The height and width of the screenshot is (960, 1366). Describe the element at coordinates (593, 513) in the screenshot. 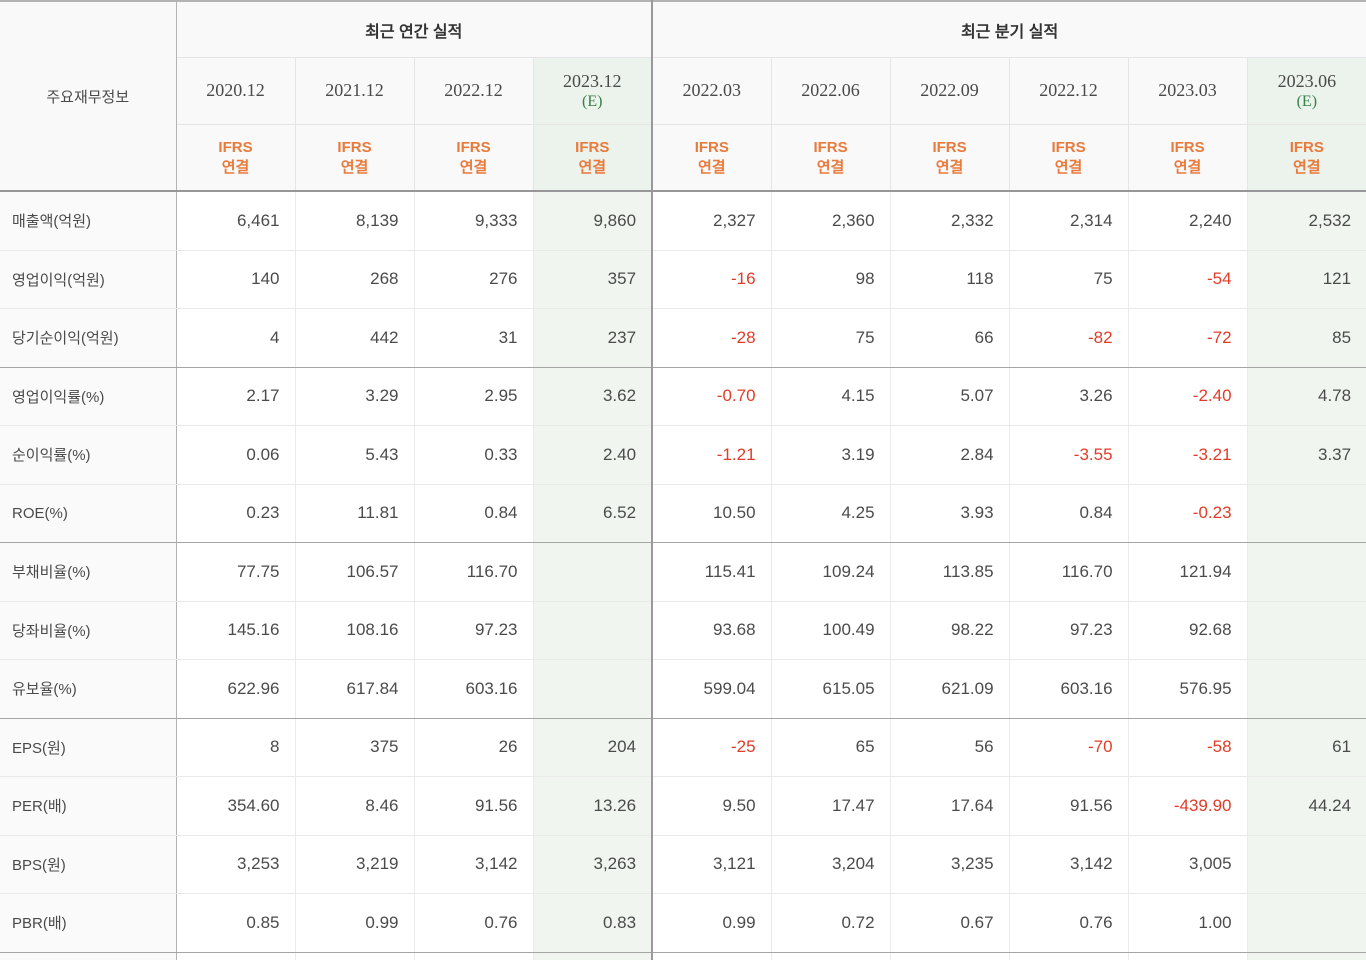

I see `value-cell: 6.52` at that location.